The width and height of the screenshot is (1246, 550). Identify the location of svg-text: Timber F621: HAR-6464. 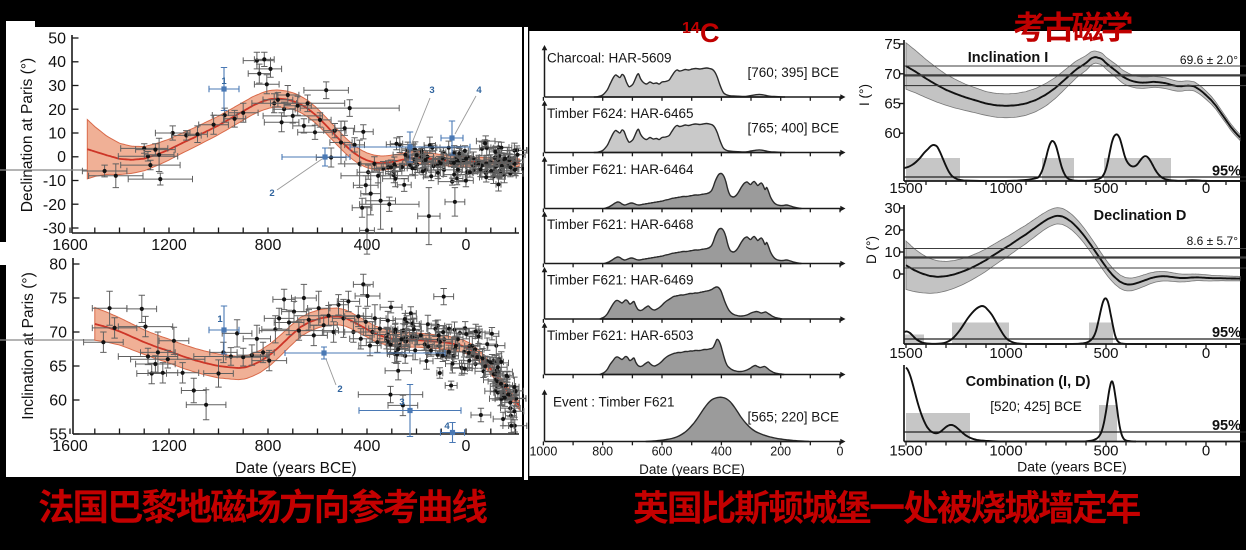
(620, 169).